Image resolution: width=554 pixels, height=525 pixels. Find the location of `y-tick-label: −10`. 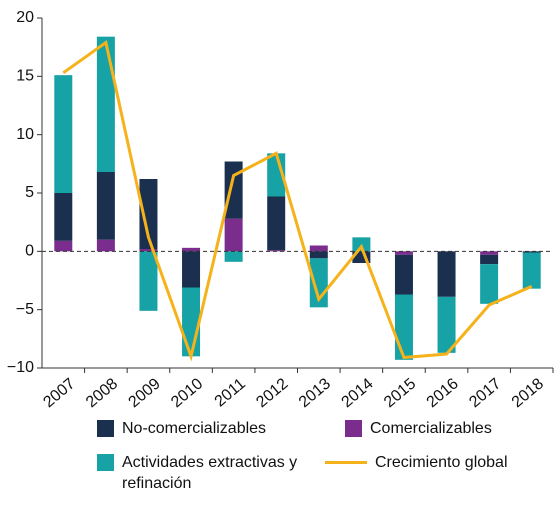

y-tick-label: −10 is located at coordinates (20, 367).